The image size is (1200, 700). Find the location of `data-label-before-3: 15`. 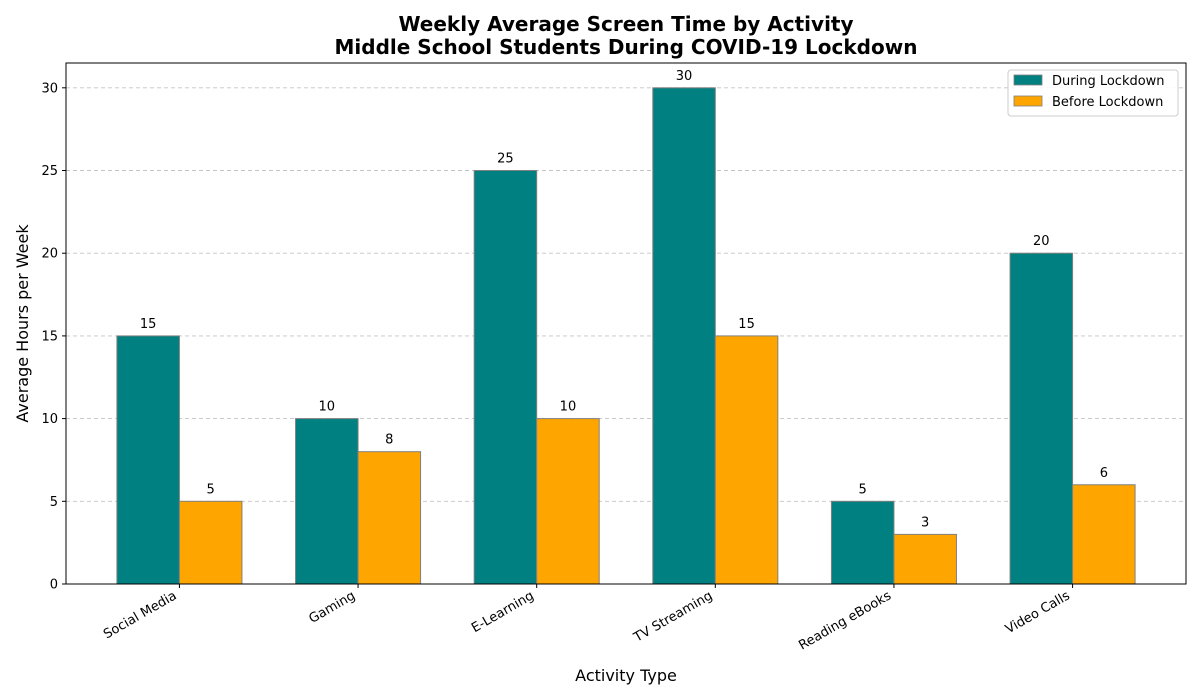

data-label-before-3: 15 is located at coordinates (746, 324).